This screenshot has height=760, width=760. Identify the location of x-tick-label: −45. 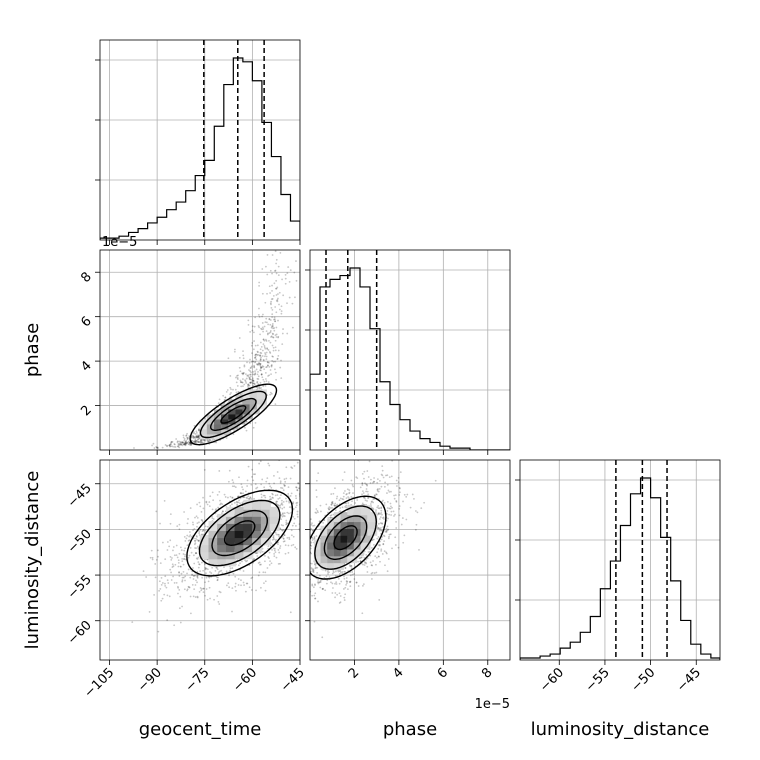
(689, 680).